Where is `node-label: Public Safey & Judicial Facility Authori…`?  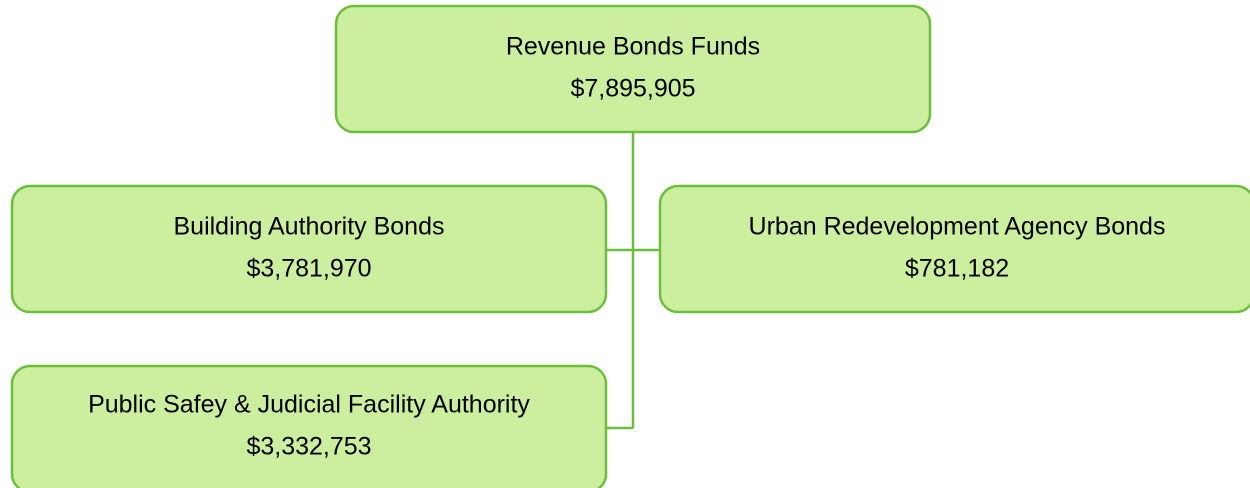 node-label: Public Safey & Judicial Facility Authori… is located at coordinates (309, 405).